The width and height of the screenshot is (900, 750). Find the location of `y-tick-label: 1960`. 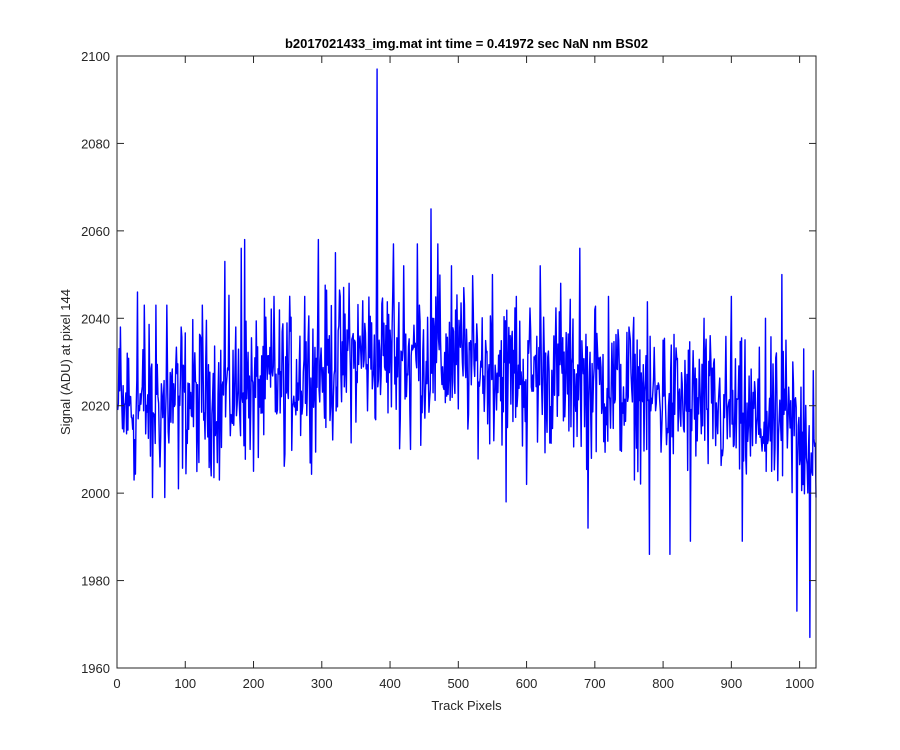

y-tick-label: 1960 is located at coordinates (95, 668).